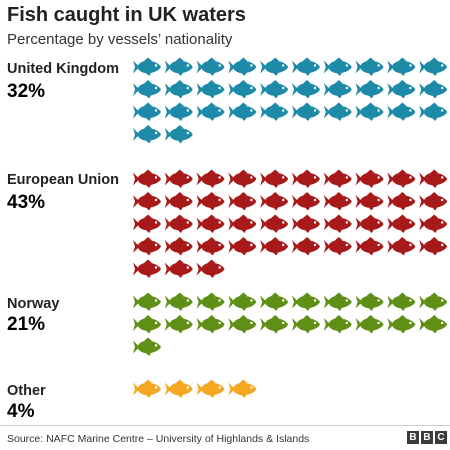 Image resolution: width=450 pixels, height=450 pixels. What do you see at coordinates (441, 437) in the screenshot?
I see `bbc-logo-letter: C` at bounding box center [441, 437].